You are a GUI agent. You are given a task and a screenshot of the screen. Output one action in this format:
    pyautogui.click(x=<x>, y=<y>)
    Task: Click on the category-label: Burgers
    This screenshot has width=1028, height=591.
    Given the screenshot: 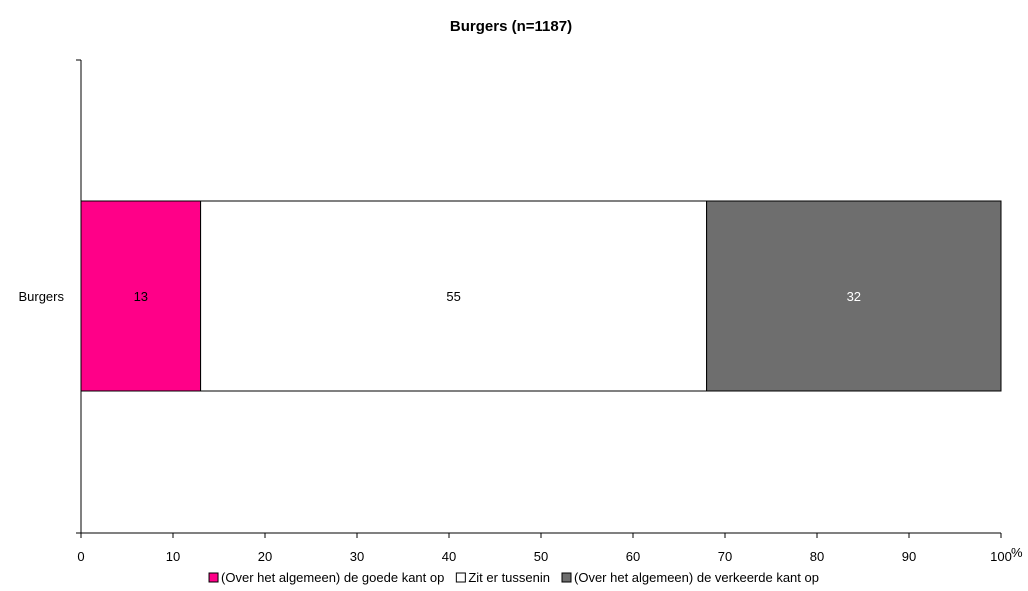 What is the action you would take?
    pyautogui.click(x=41, y=296)
    